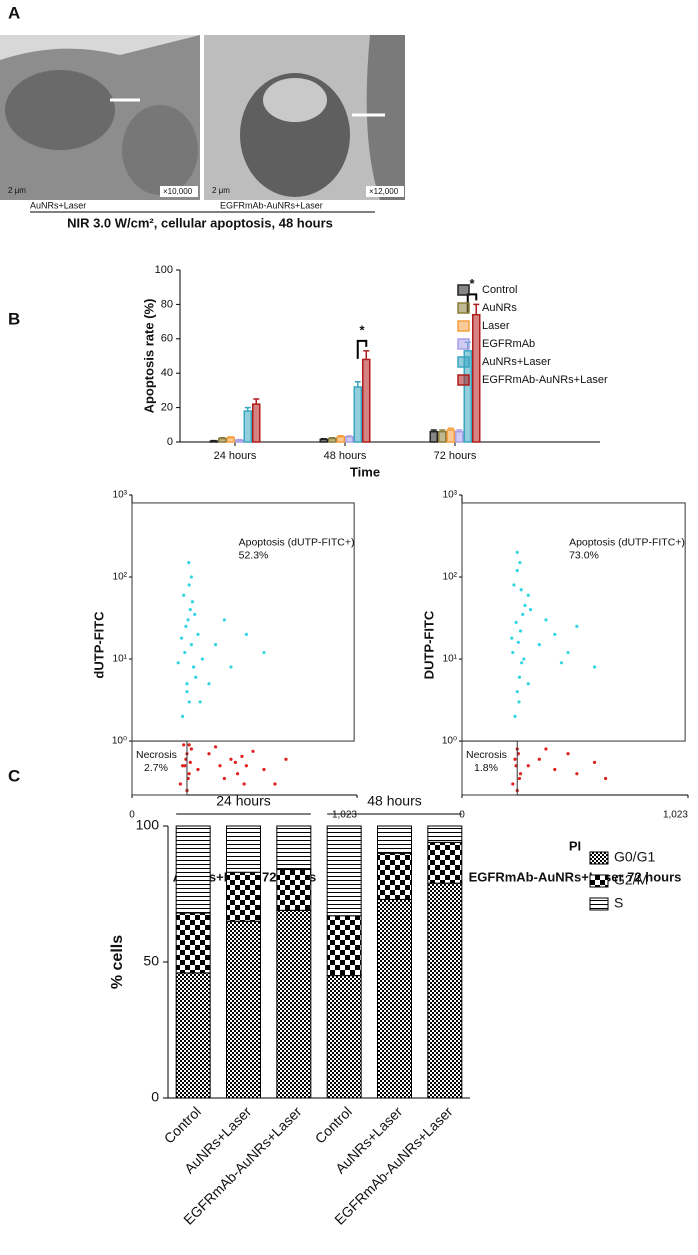 Image resolution: width=698 pixels, height=1255 pixels. What do you see at coordinates (486, 768) in the screenshot?
I see `gate-percent: 1.8%` at bounding box center [486, 768].